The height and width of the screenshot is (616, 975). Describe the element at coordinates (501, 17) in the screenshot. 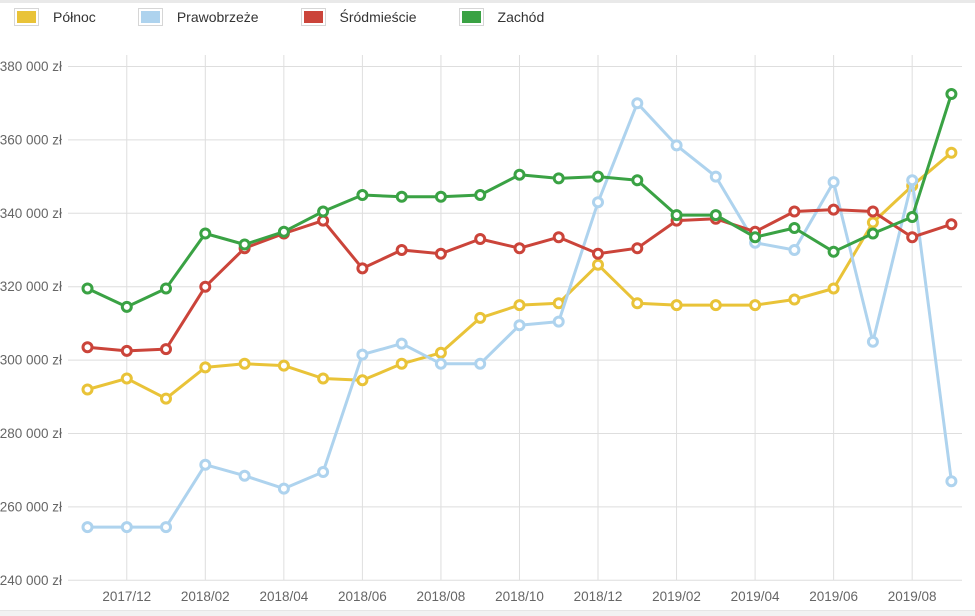

I see `legend-item-zachod: Zachód` at that location.